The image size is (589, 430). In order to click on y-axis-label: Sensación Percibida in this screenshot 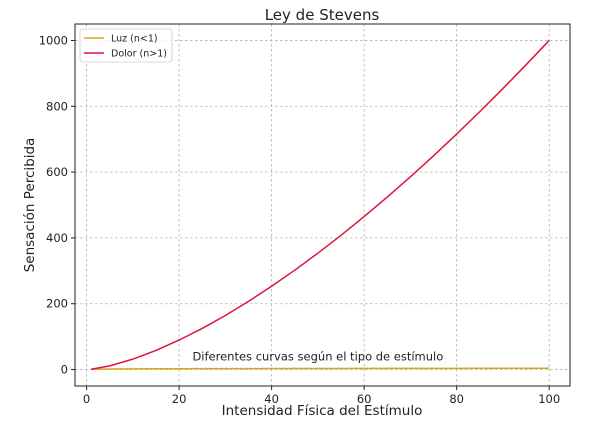, I will do `click(30, 205)`.